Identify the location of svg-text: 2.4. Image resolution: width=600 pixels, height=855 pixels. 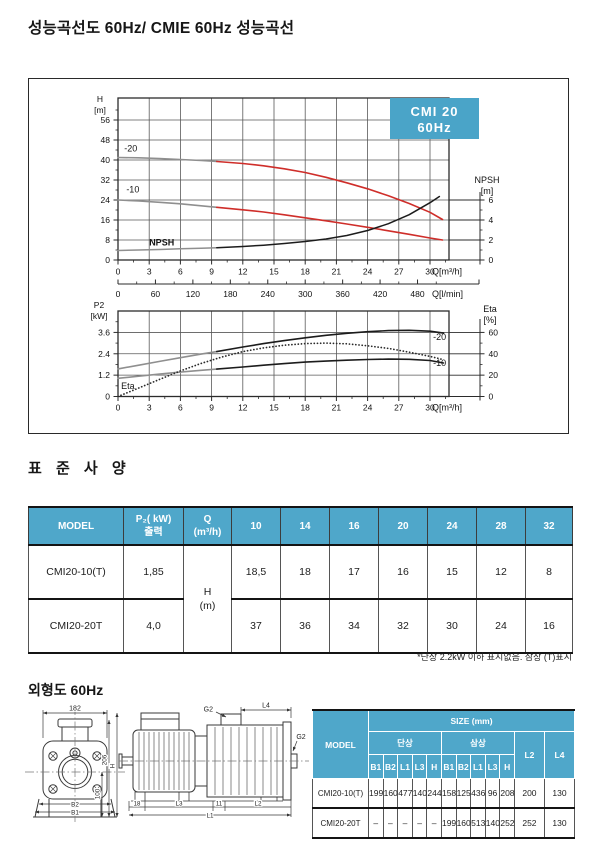
(104, 354).